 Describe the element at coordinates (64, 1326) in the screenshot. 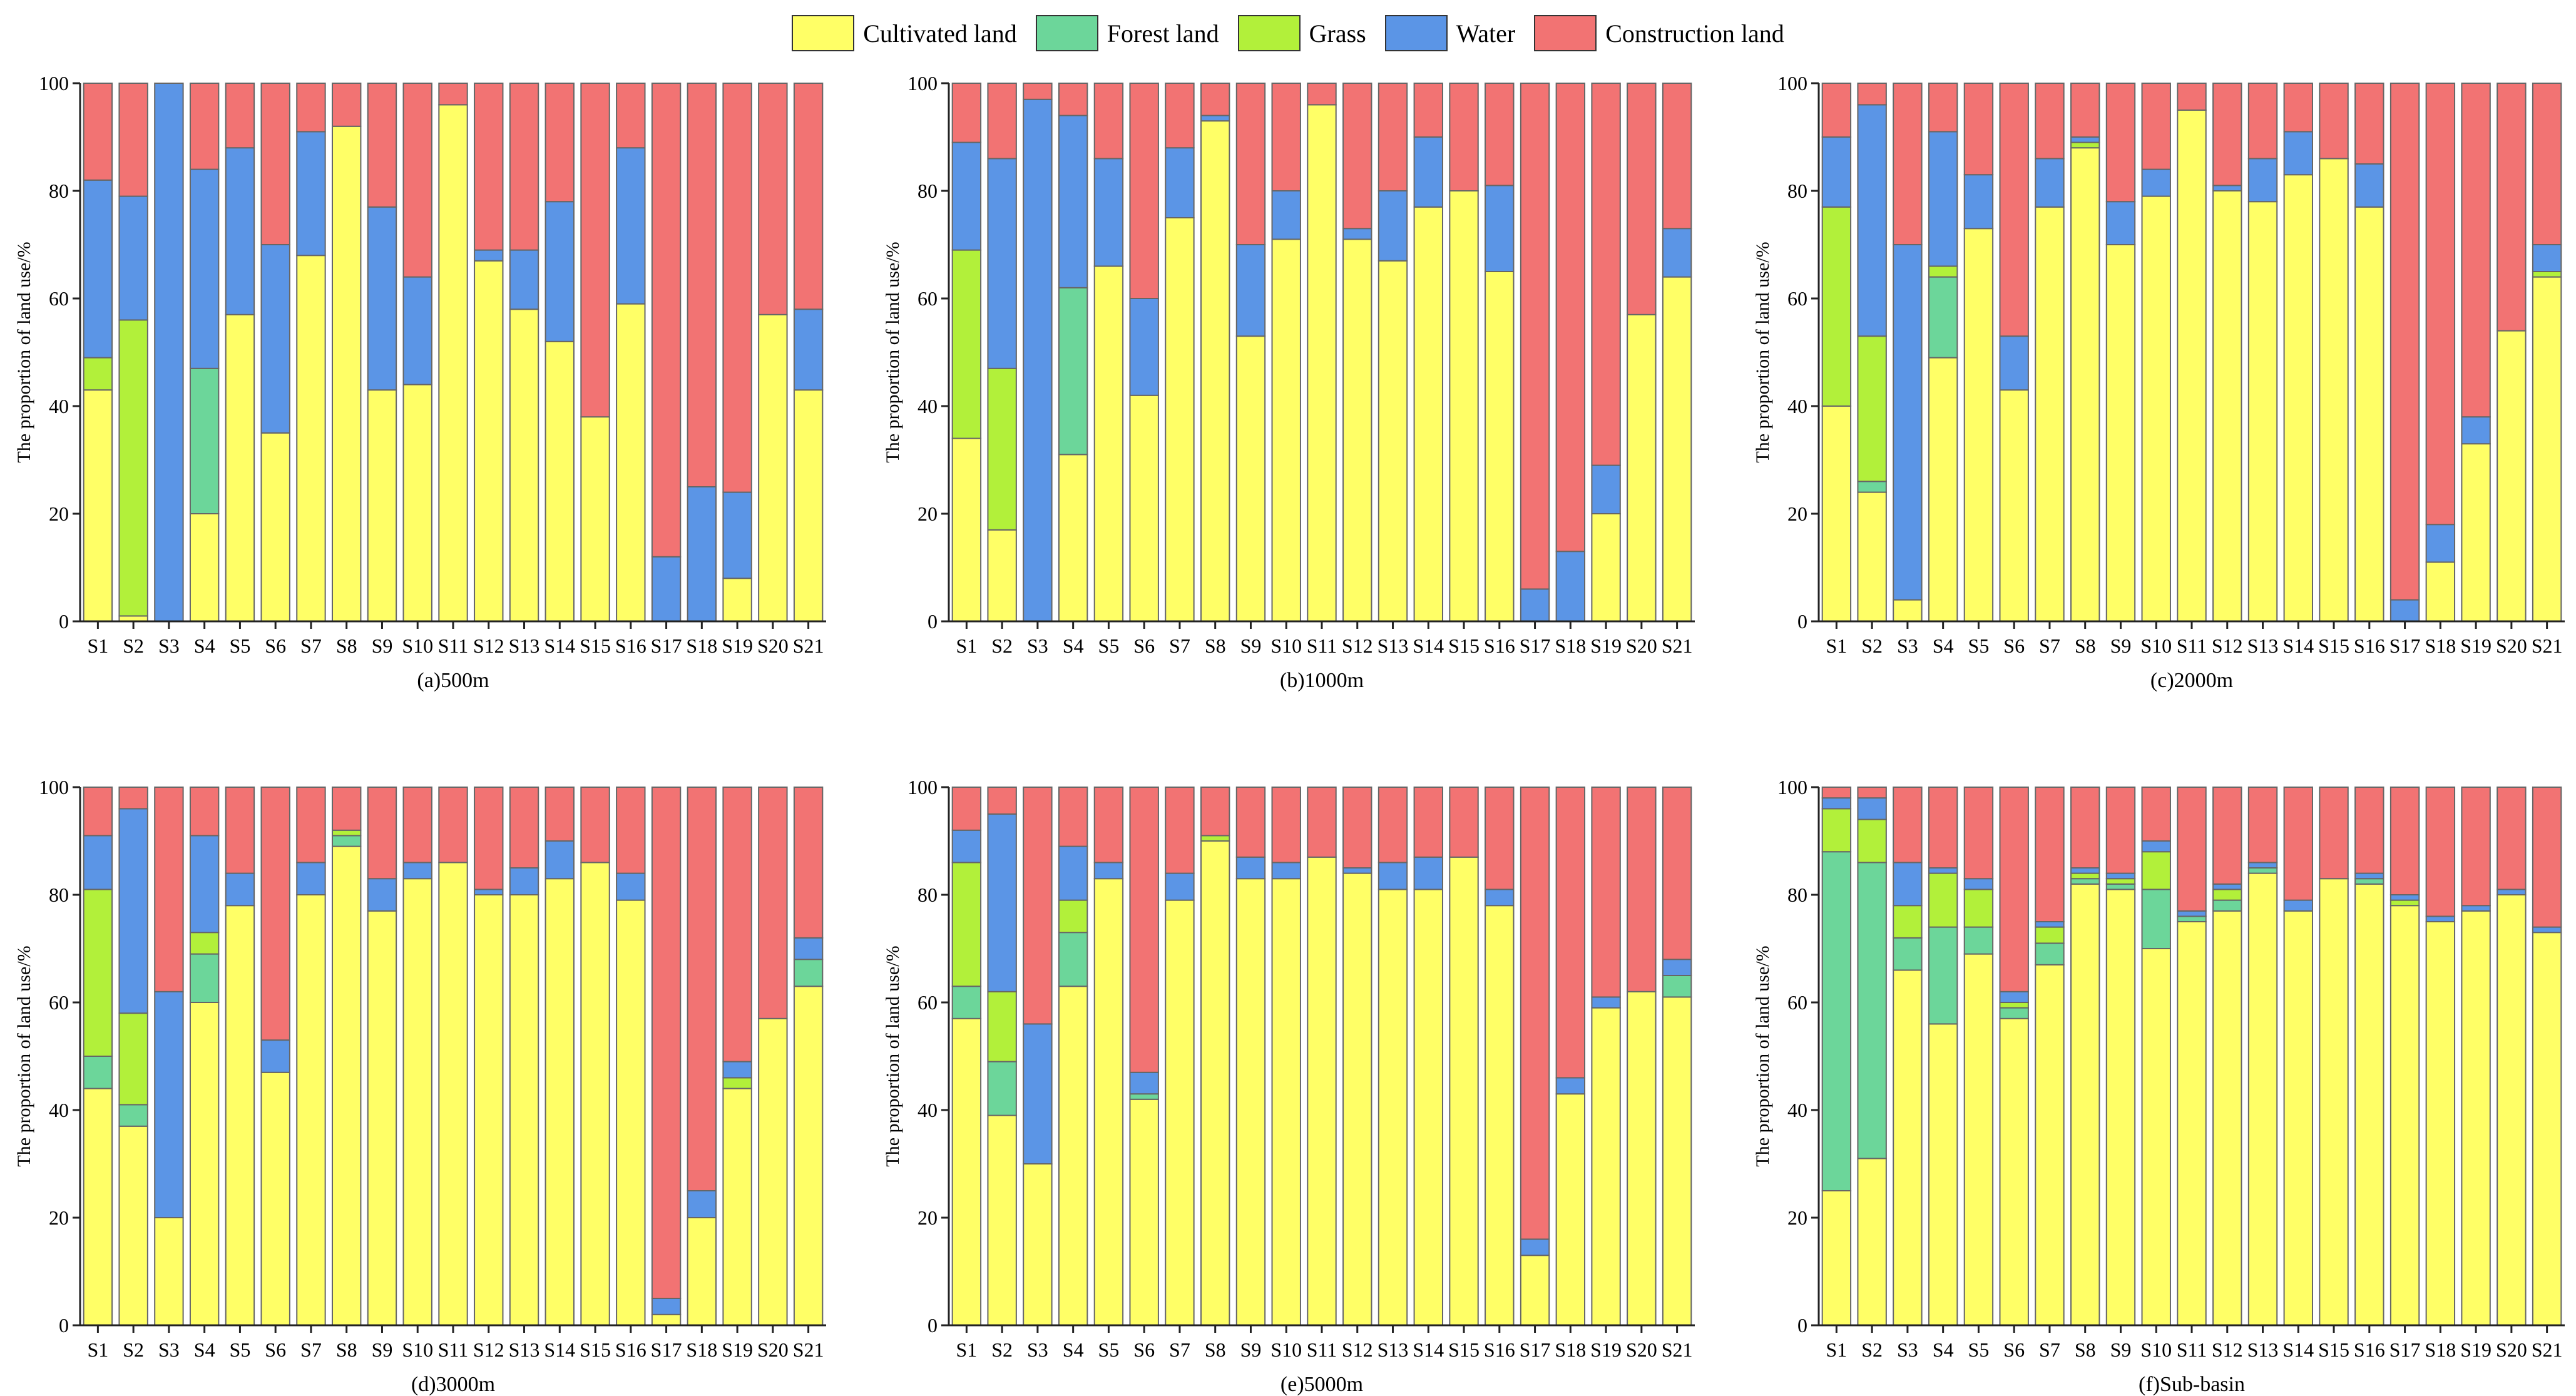

I see `y-tick-label: 0` at that location.